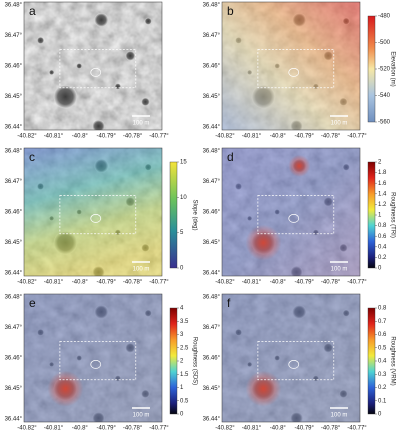 Image resolution: width=400 pixels, height=438 pixels. I want to click on colorbar-tick-label: -520, so click(384, 70).